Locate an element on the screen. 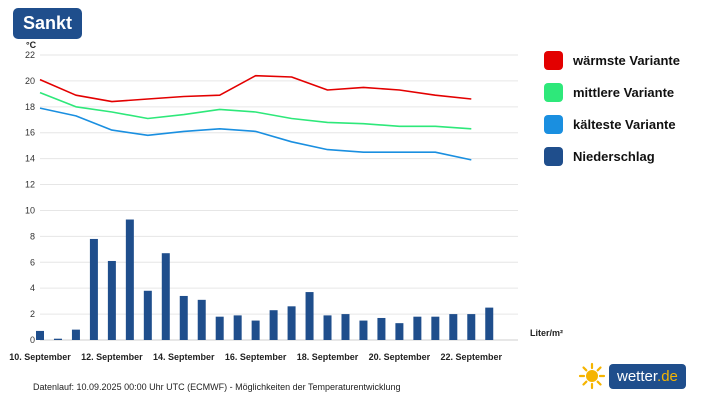 The image size is (717, 403). line-middle is located at coordinates (255, 110).